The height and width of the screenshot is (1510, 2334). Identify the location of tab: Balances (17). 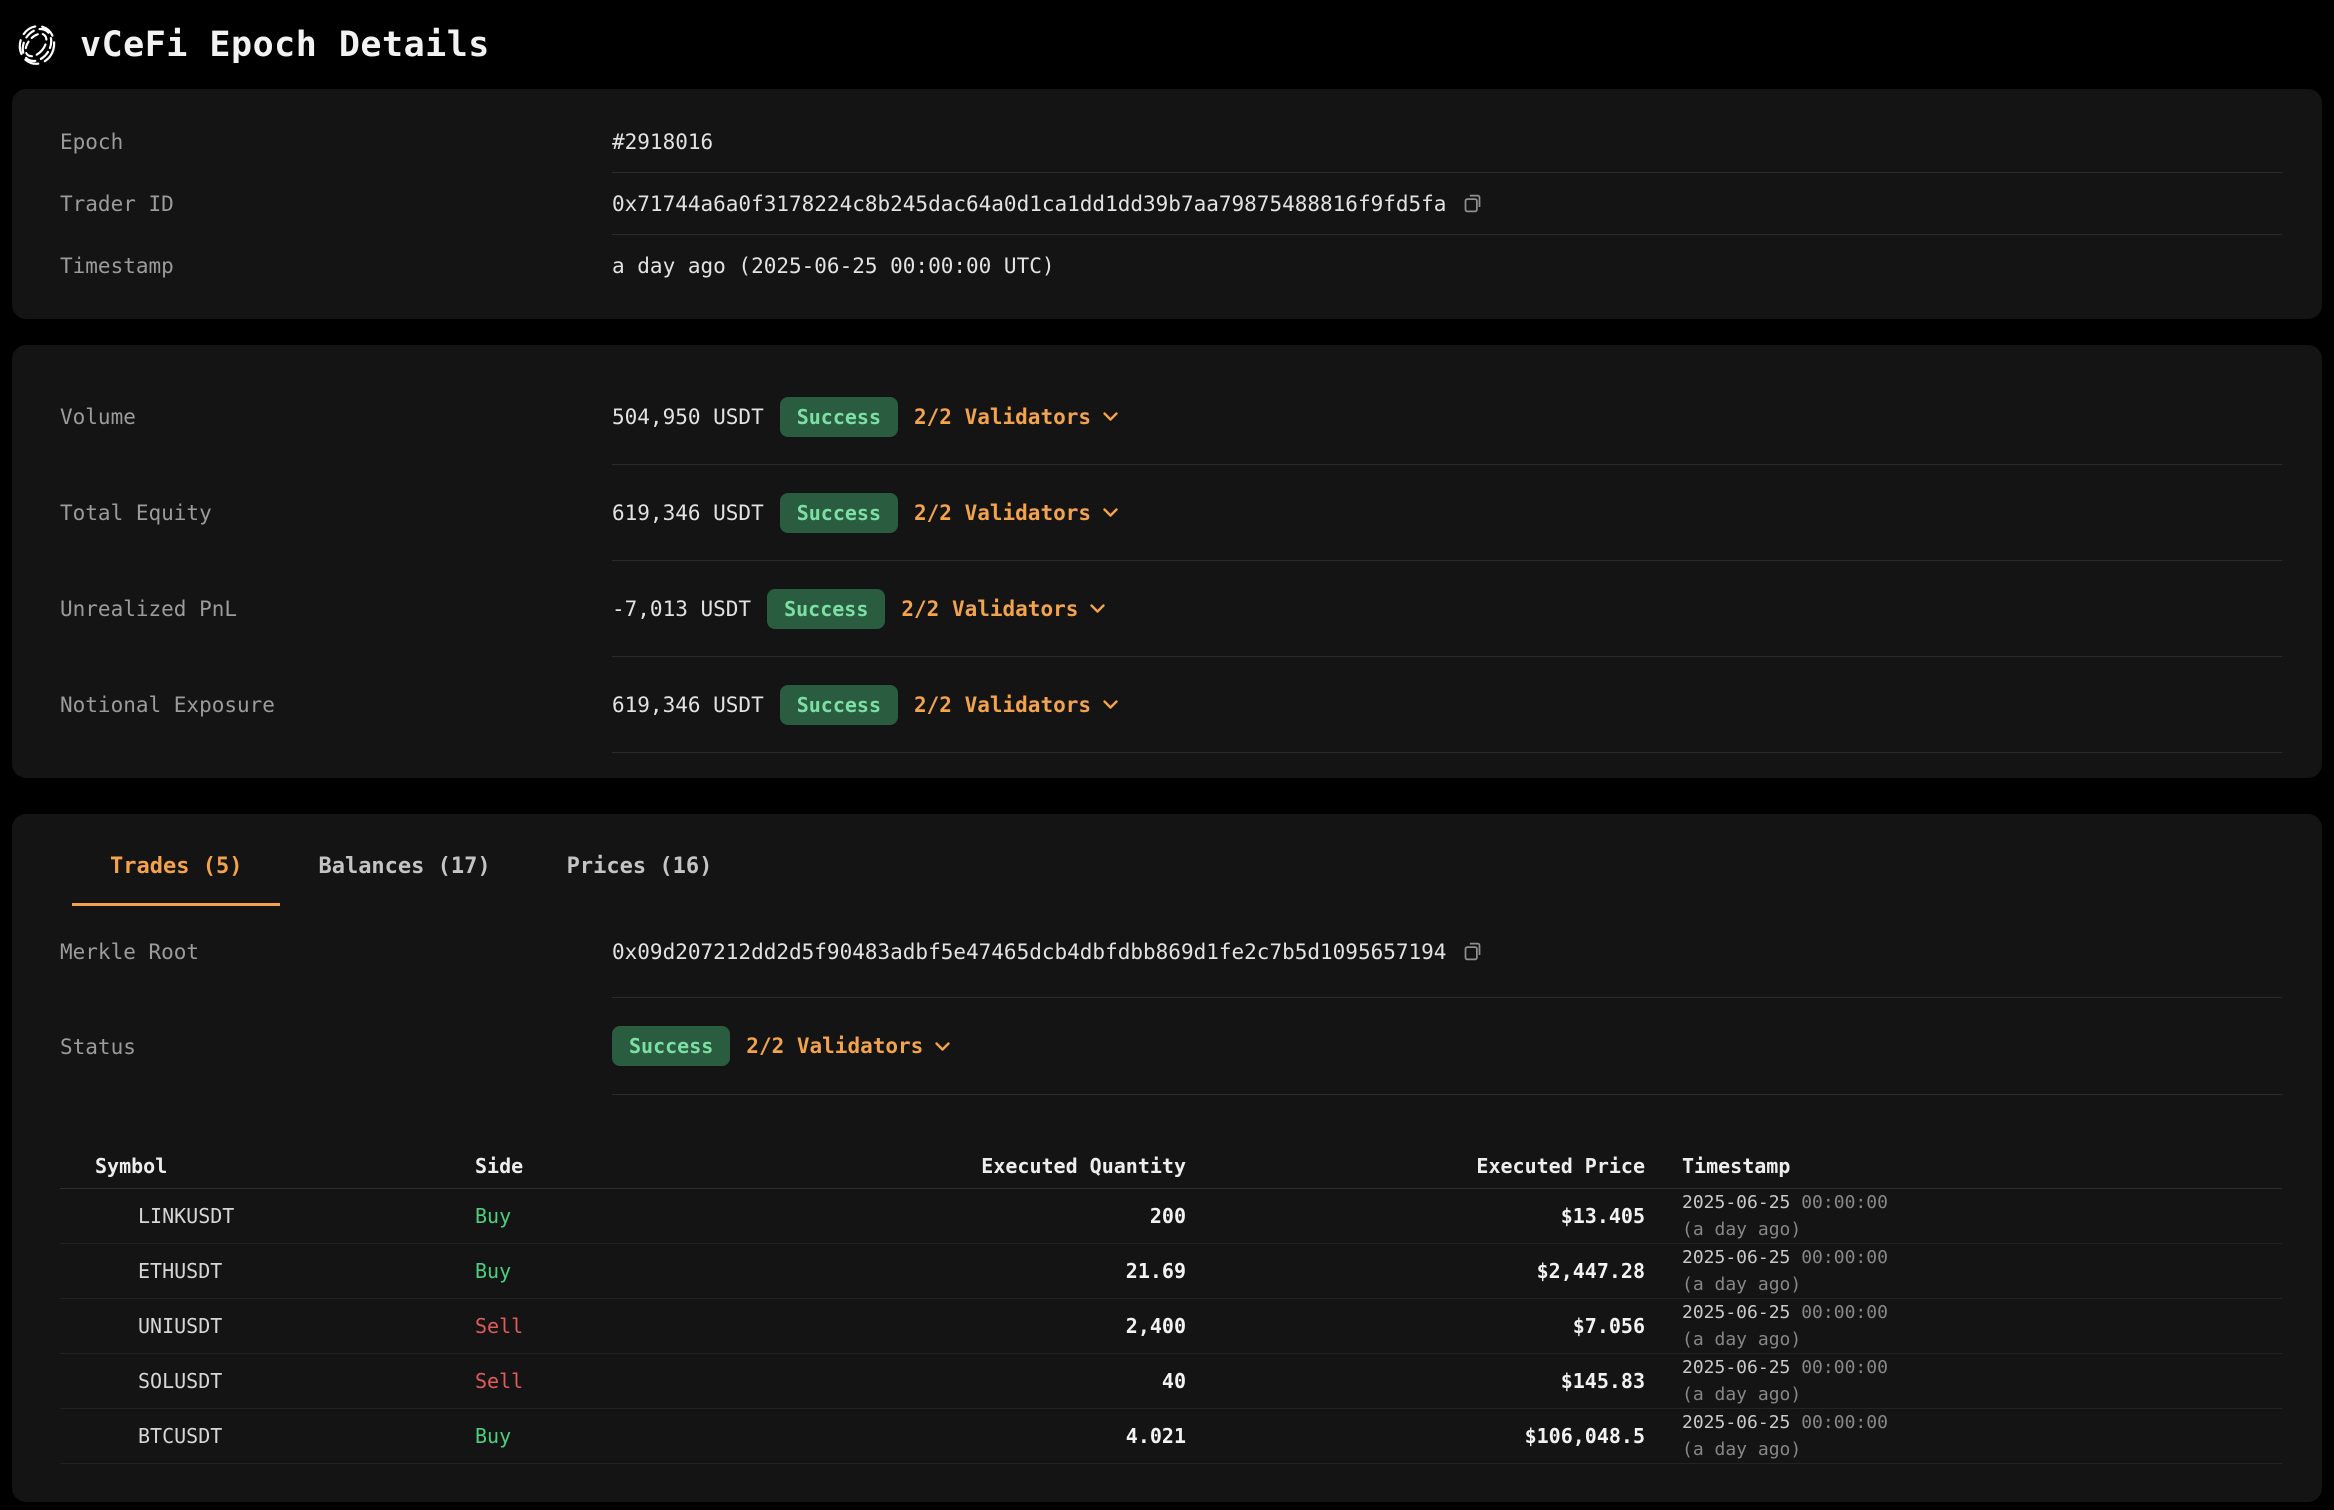
(404, 880).